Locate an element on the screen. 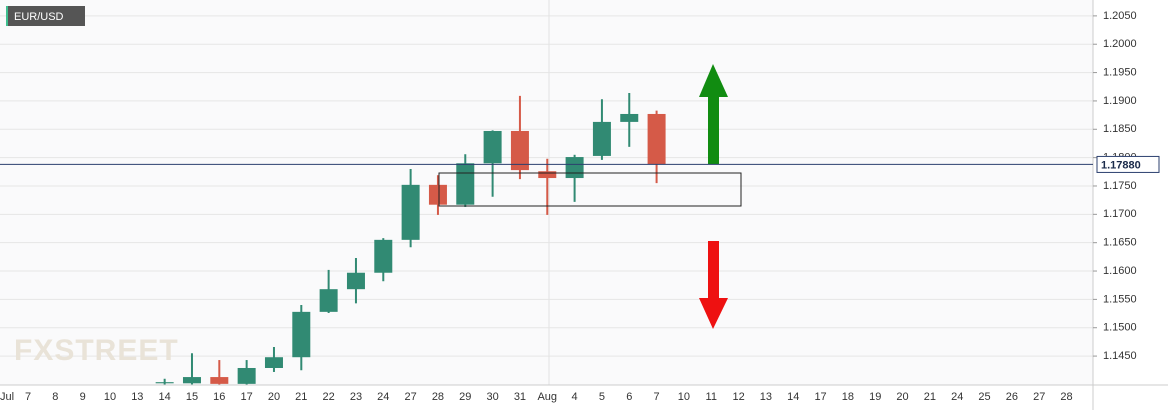 The image size is (1168, 410). x-tick-label: 22 is located at coordinates (329, 397).